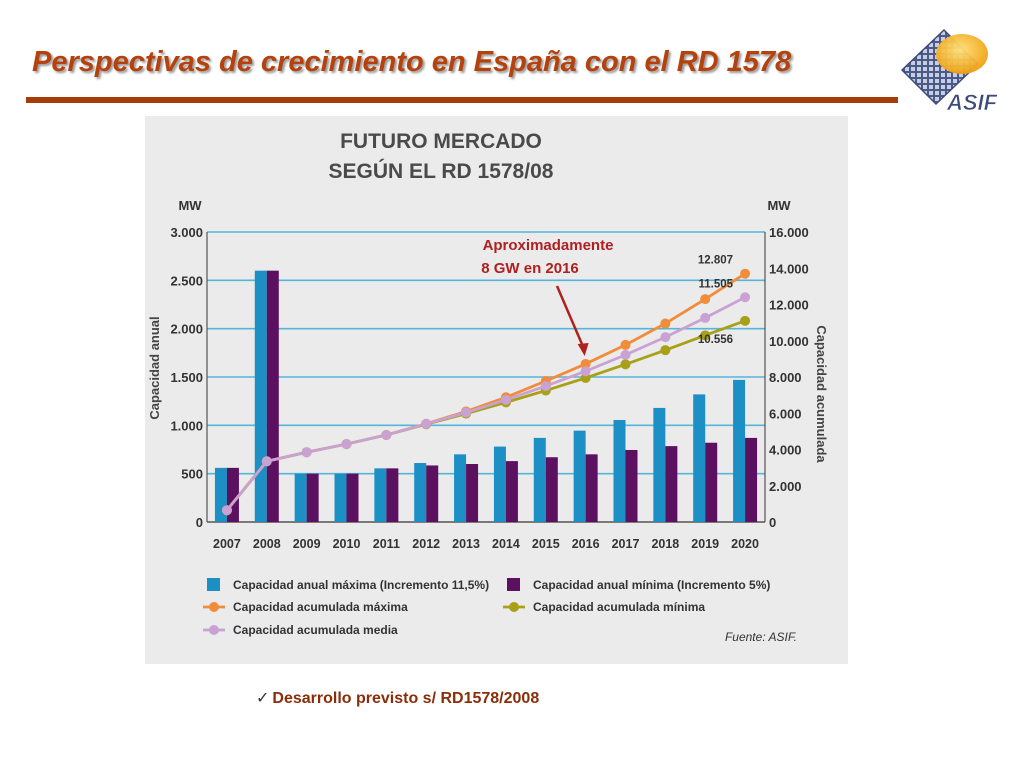 The width and height of the screenshot is (1024, 757). Describe the element at coordinates (586, 544) in the screenshot. I see `x-tick-label: 2016` at that location.